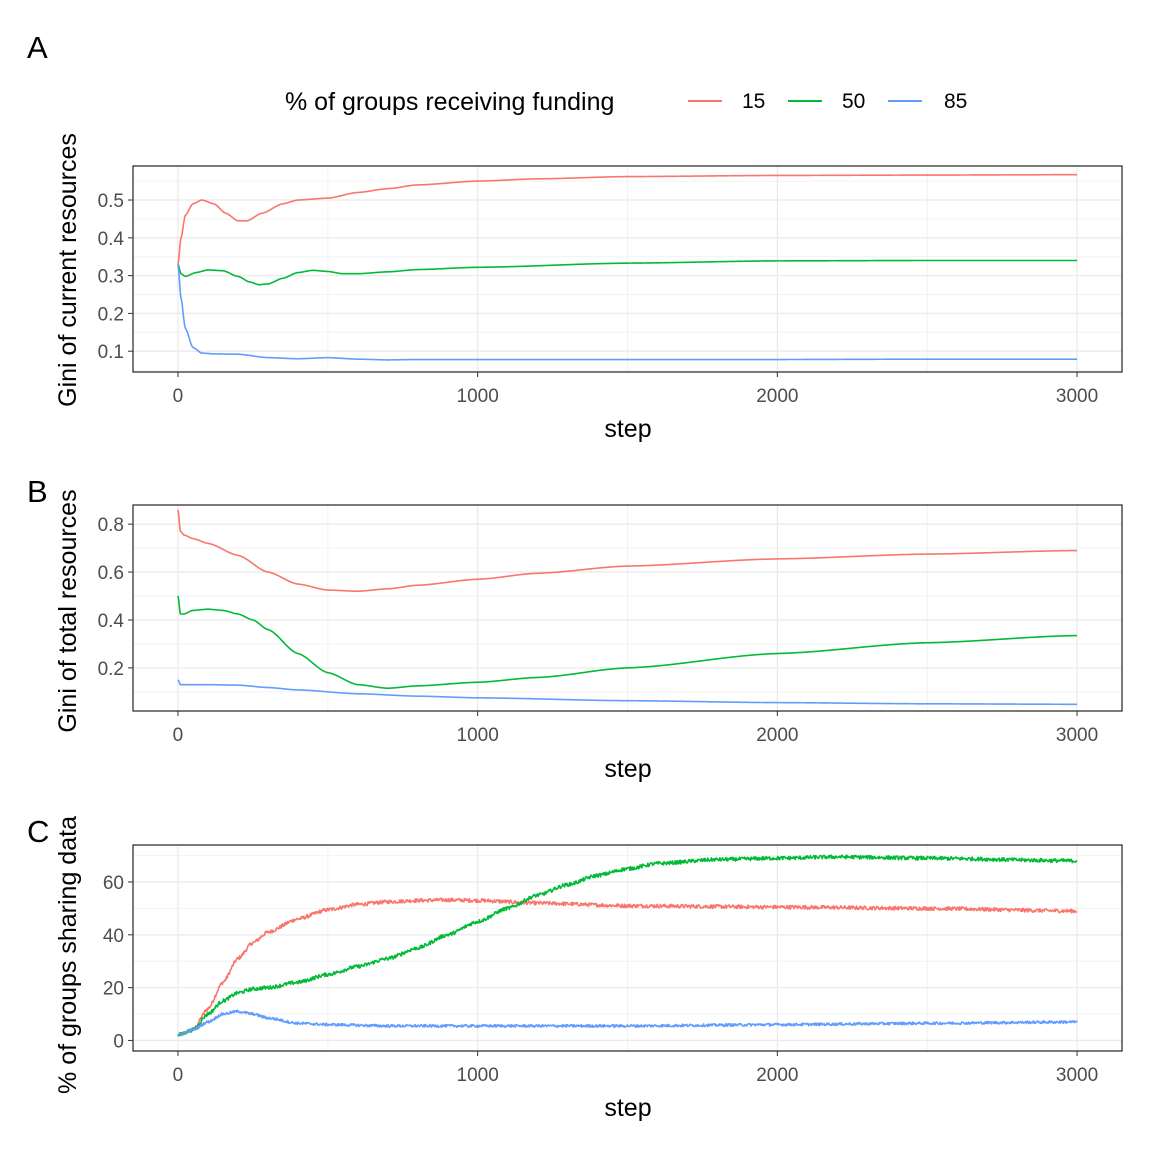 The width and height of the screenshot is (1152, 1152). Describe the element at coordinates (68, 610) in the screenshot. I see `y-axis-title-b: Gini of total resources` at that location.